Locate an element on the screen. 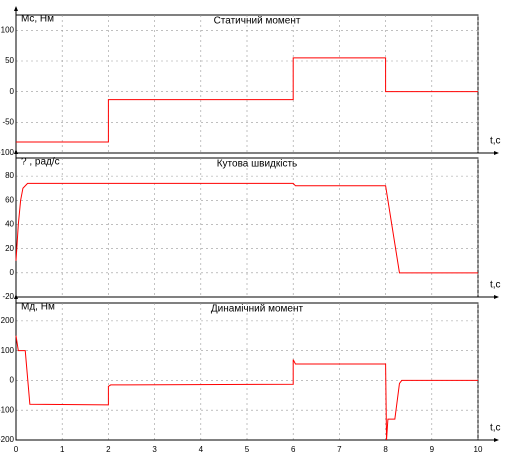 This screenshot has height=456, width=521. y-tick-label: -20 is located at coordinates (8, 296).